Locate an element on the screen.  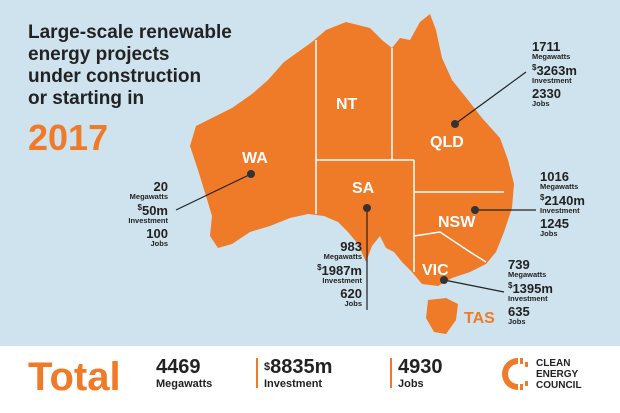
vic-megawatts-unit: Megawatts is located at coordinates (527, 274).